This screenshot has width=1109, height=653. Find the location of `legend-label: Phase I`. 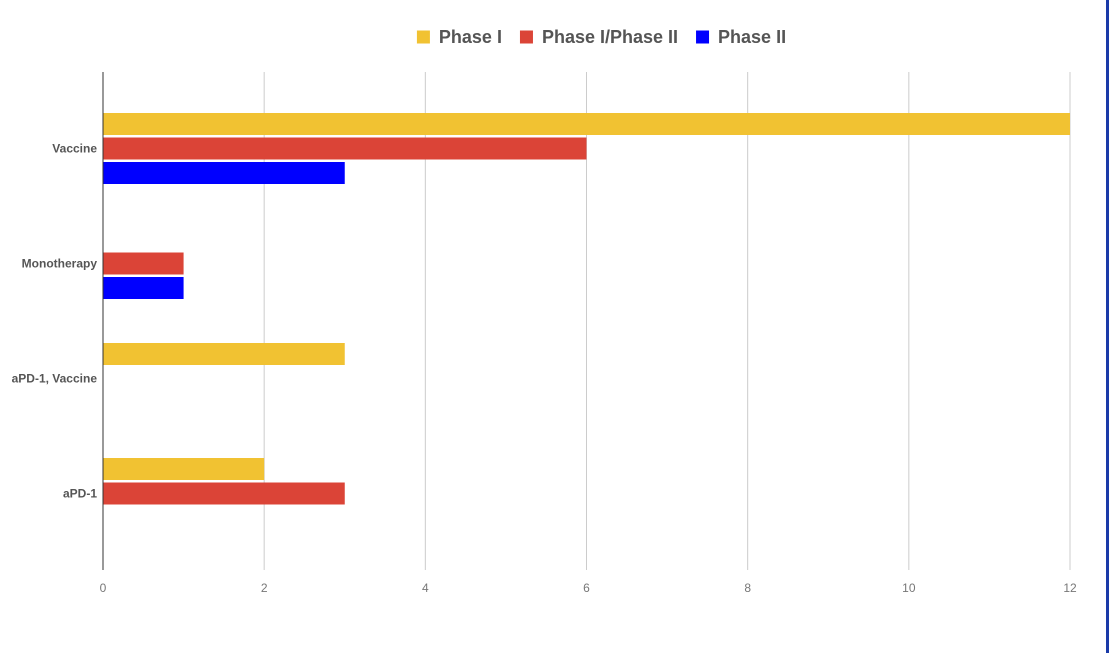

legend-label: Phase I is located at coordinates (470, 37).